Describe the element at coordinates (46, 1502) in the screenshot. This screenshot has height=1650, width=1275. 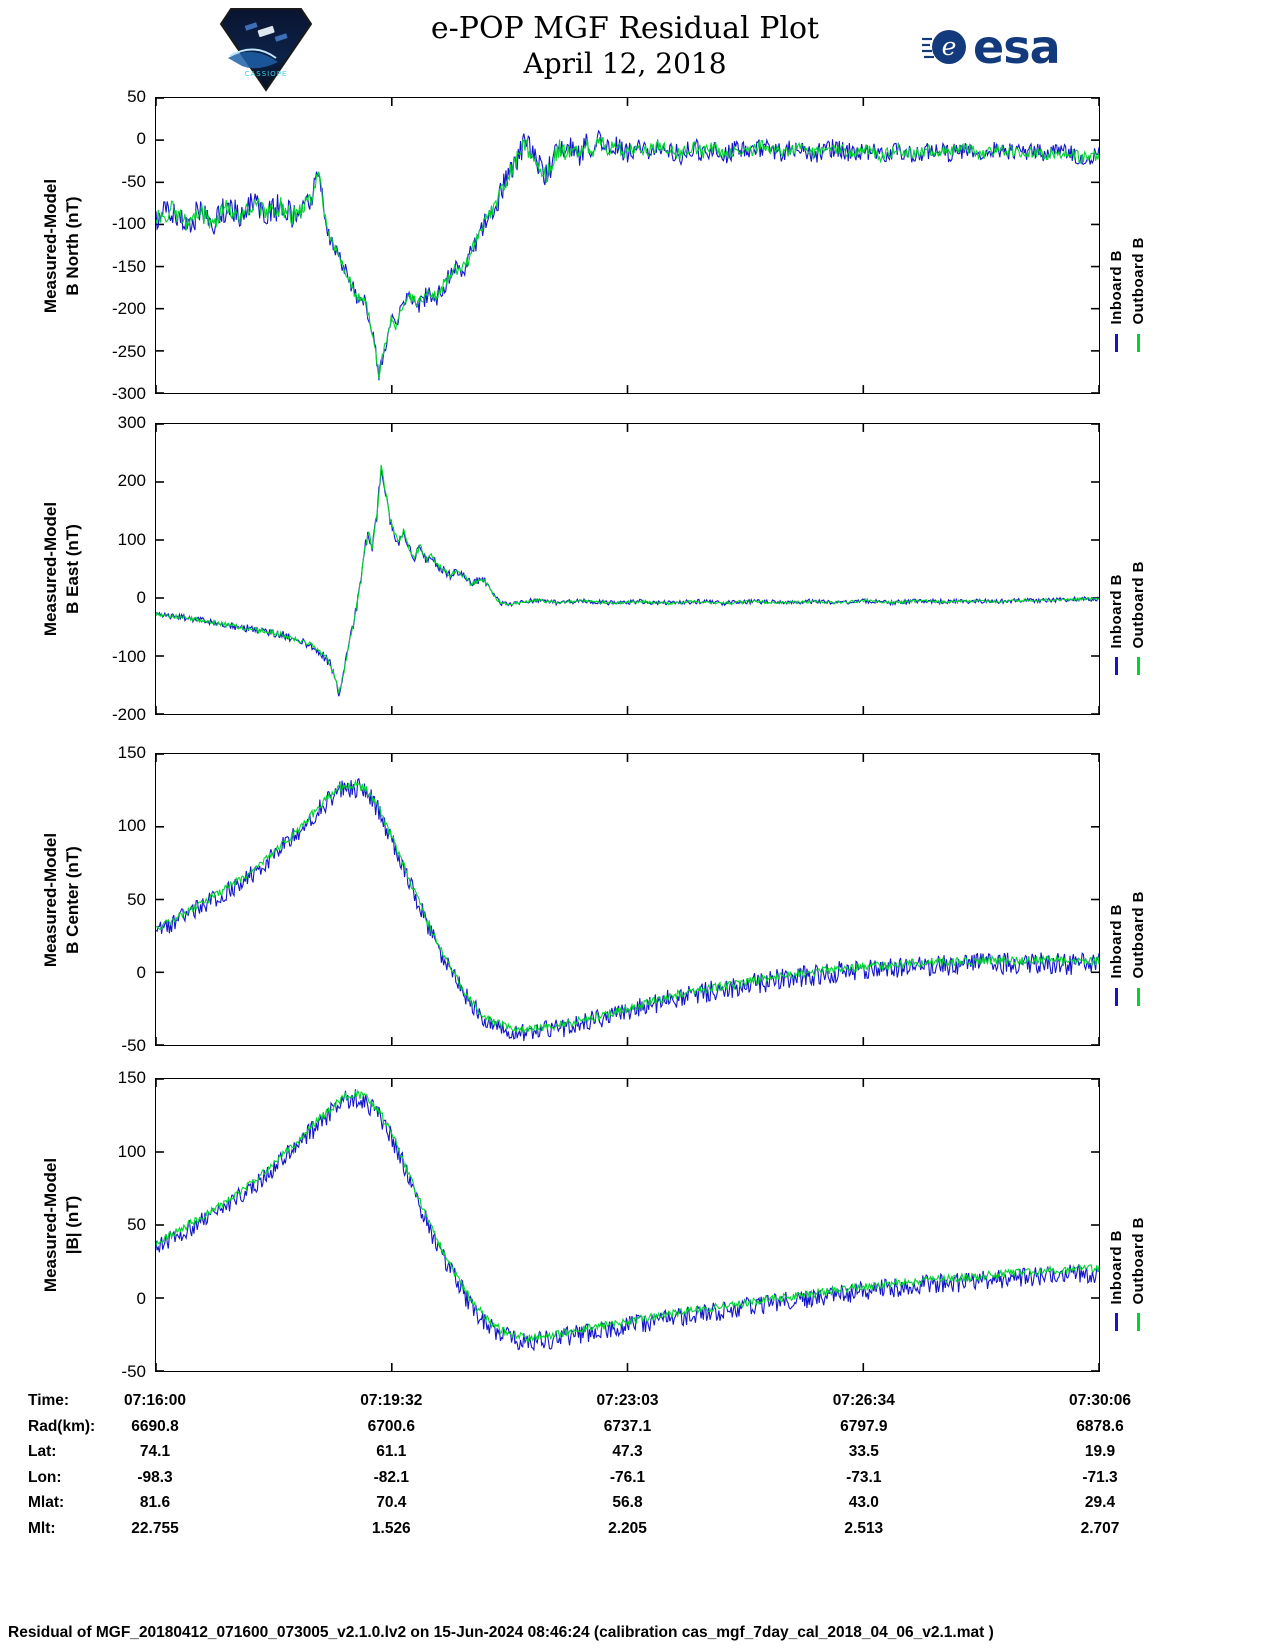
I see `table-row-label: Mlat:` at that location.